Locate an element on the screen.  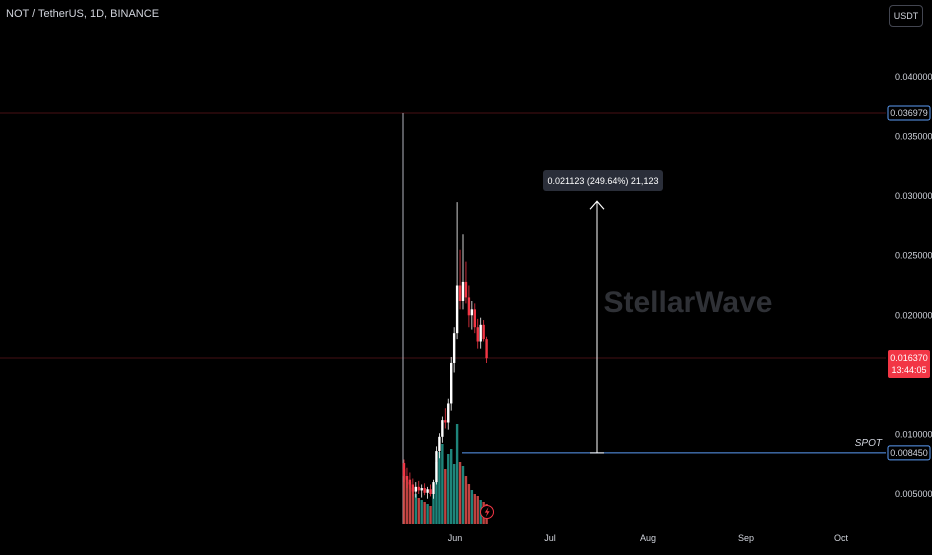
top-level-price-label: 0.036979 is located at coordinates (909, 113).